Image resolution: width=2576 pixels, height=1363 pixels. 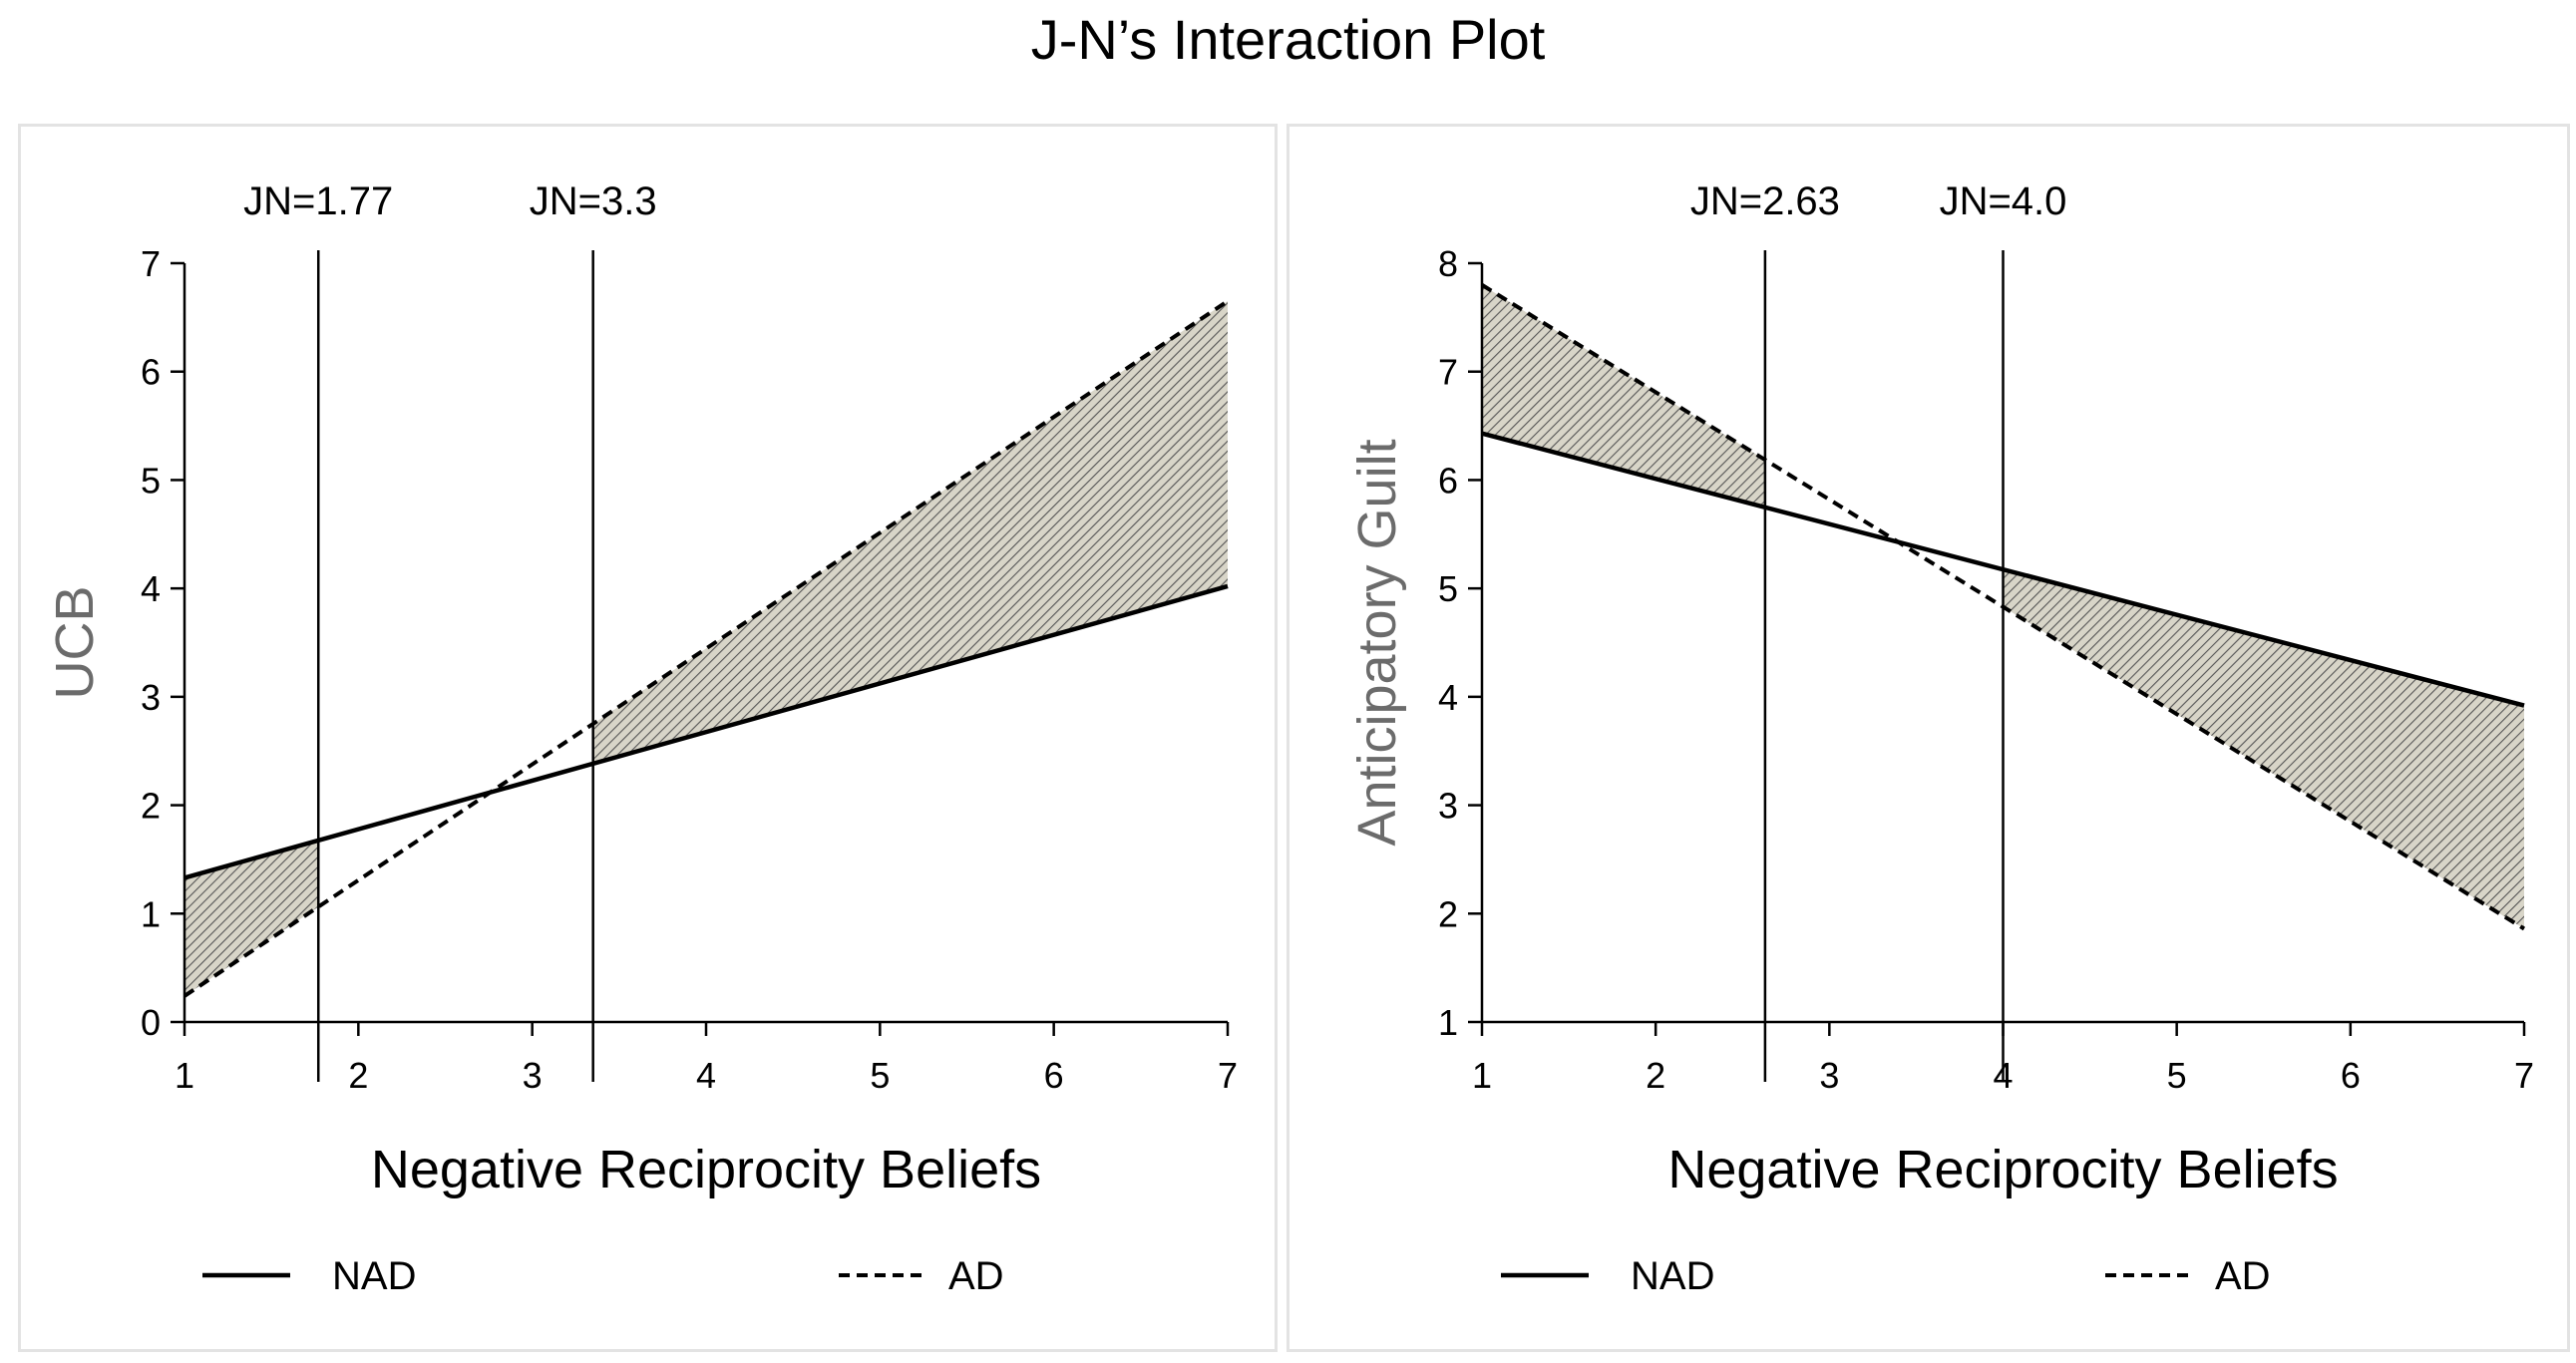 What do you see at coordinates (75, 642) in the screenshot?
I see `y-axis-title: UCB` at bounding box center [75, 642].